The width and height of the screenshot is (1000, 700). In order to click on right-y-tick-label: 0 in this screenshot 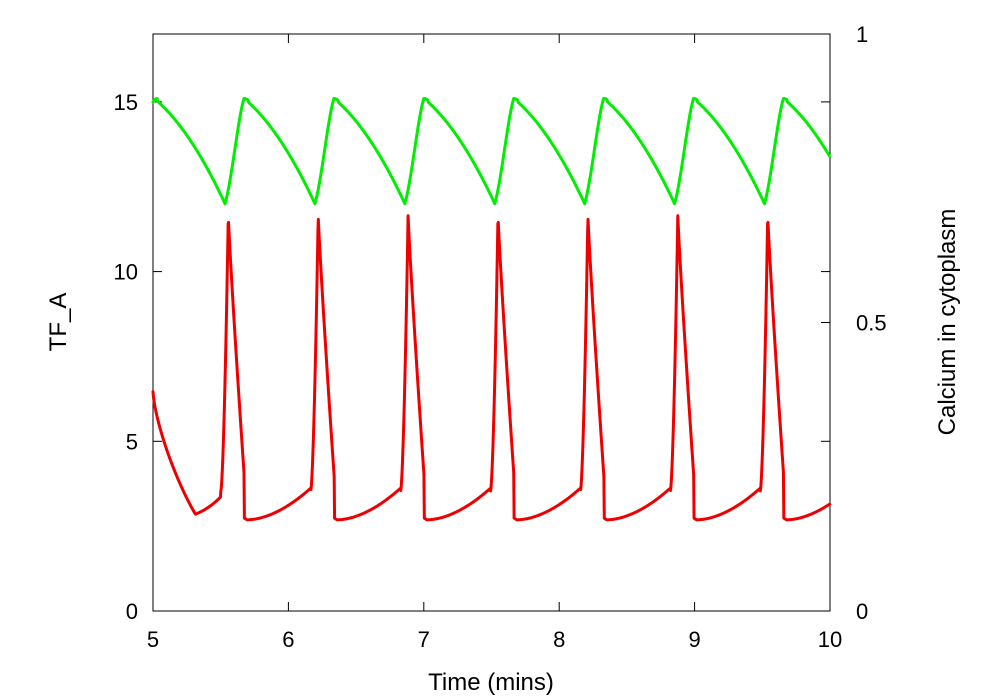, I will do `click(862, 611)`.